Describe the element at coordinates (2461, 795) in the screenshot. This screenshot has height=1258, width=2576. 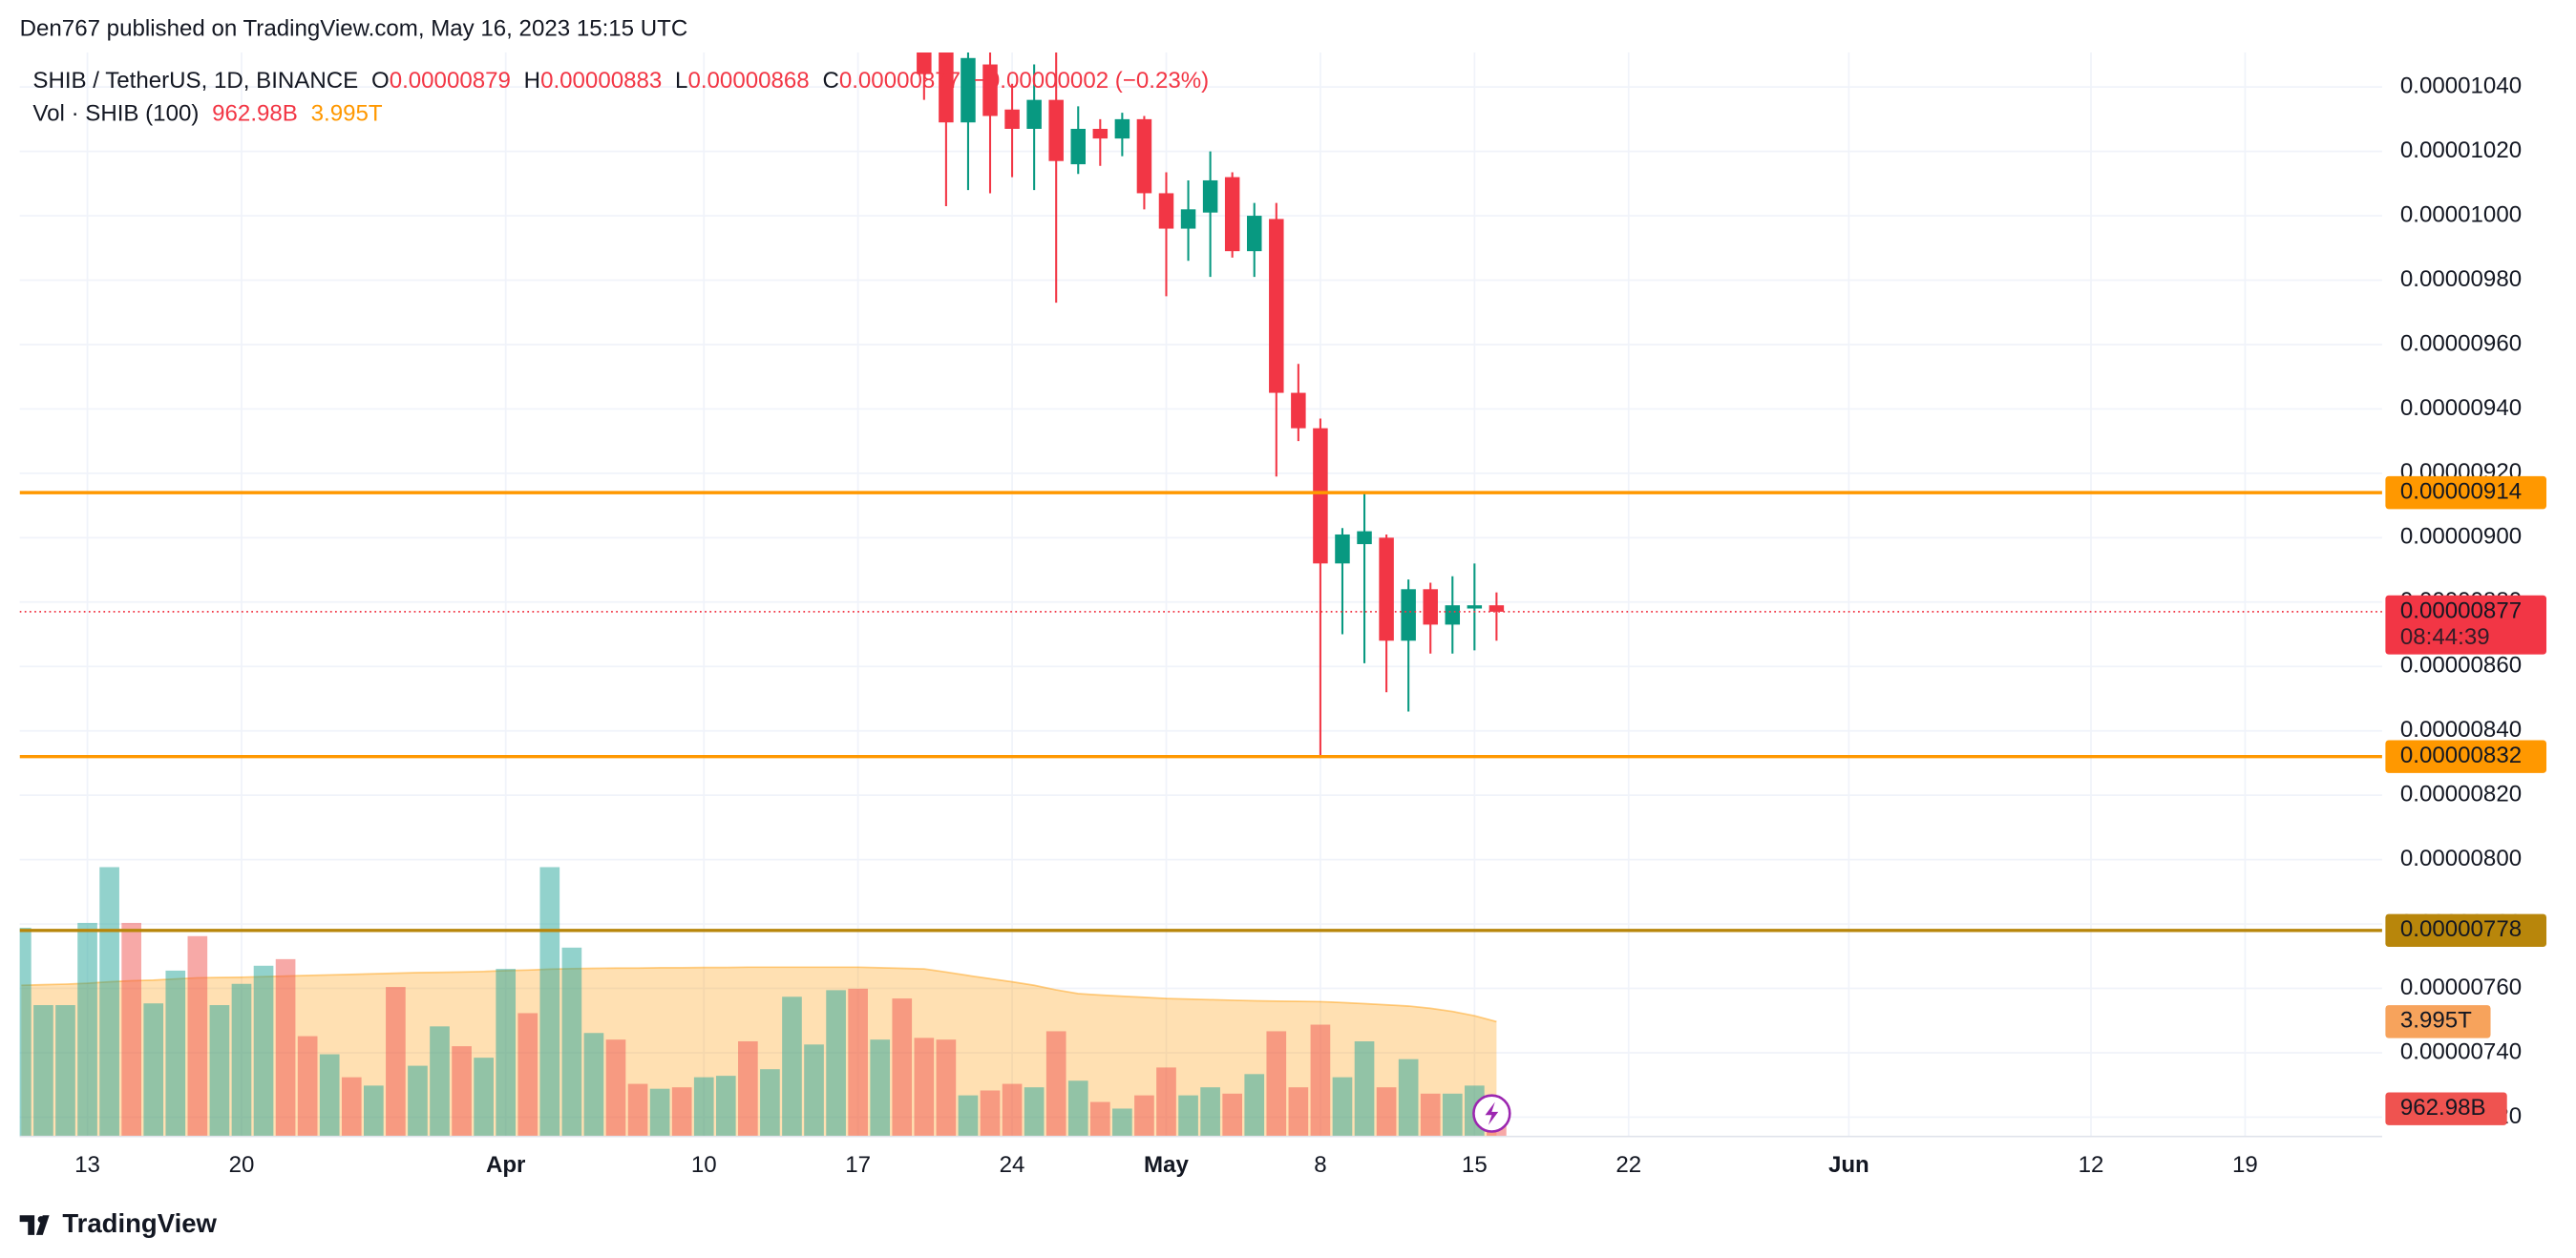
I see `y-tick-label: 0.00000820` at that location.